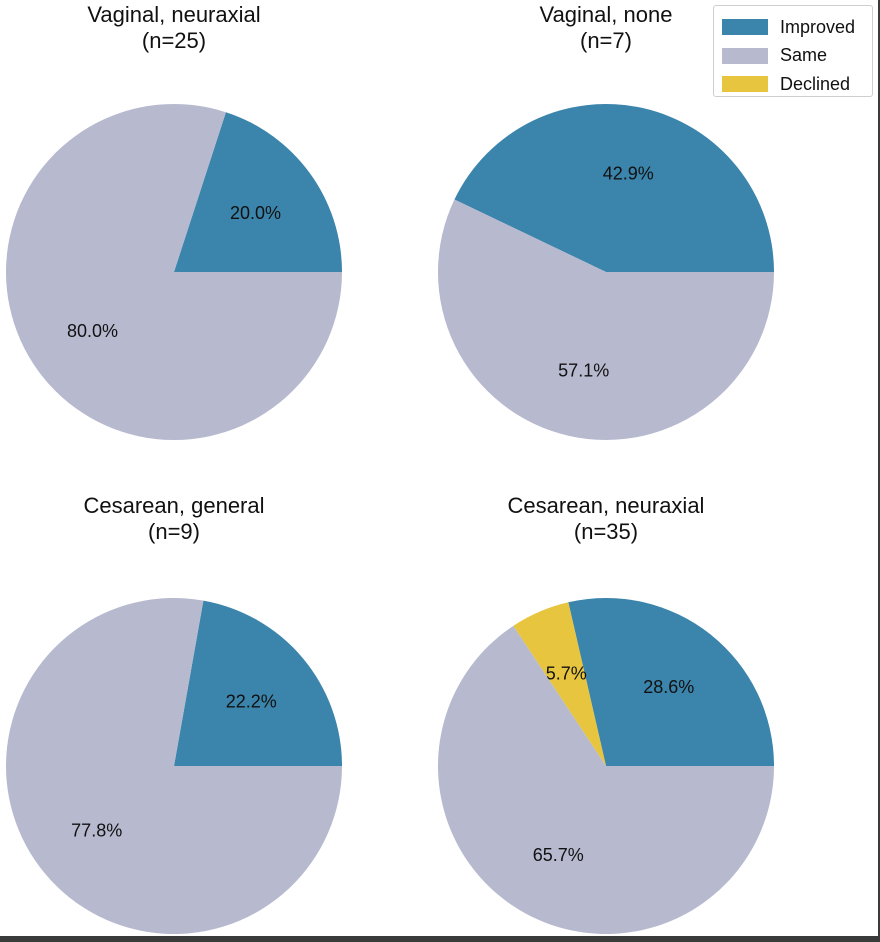  I want to click on pie-title-vaginal-none: Vaginal, none (n=7), so click(606, 28).